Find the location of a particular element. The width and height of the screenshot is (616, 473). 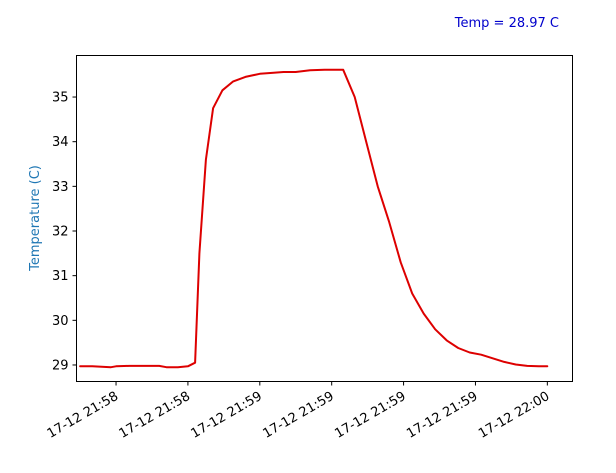

y-tick-label: 32 is located at coordinates (60, 232).